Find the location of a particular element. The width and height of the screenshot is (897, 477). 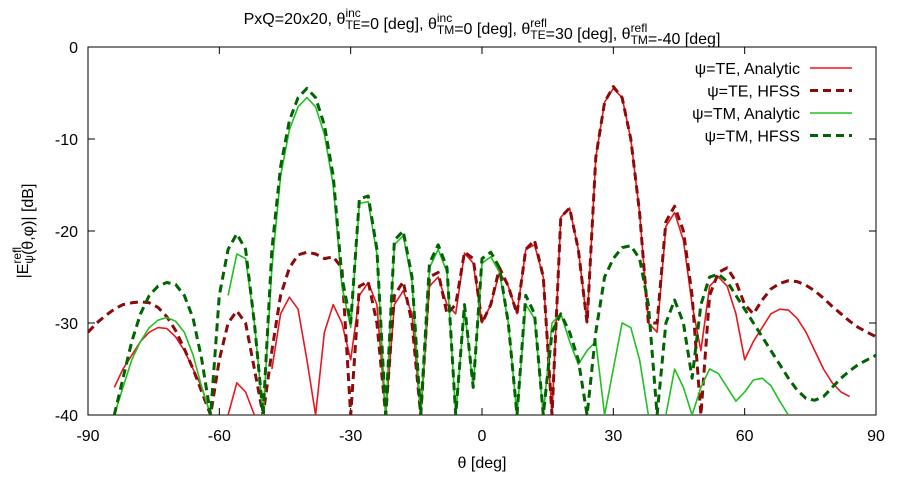

x-axis-label: θ [deg] is located at coordinates (482, 463).